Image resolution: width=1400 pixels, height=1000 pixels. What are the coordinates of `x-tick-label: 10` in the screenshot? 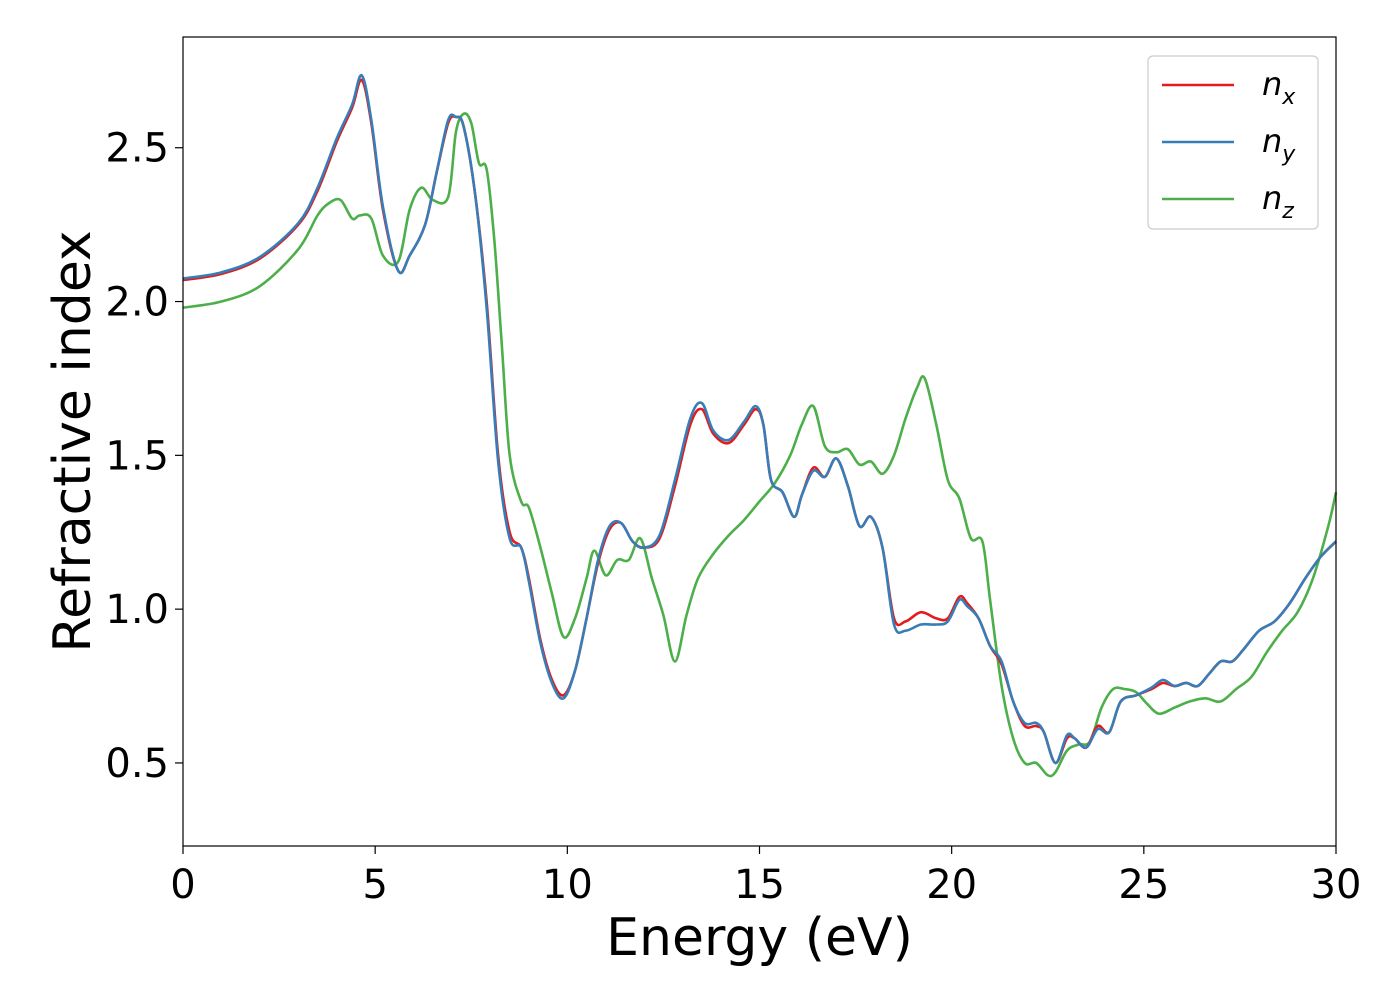 It's located at (567, 885).